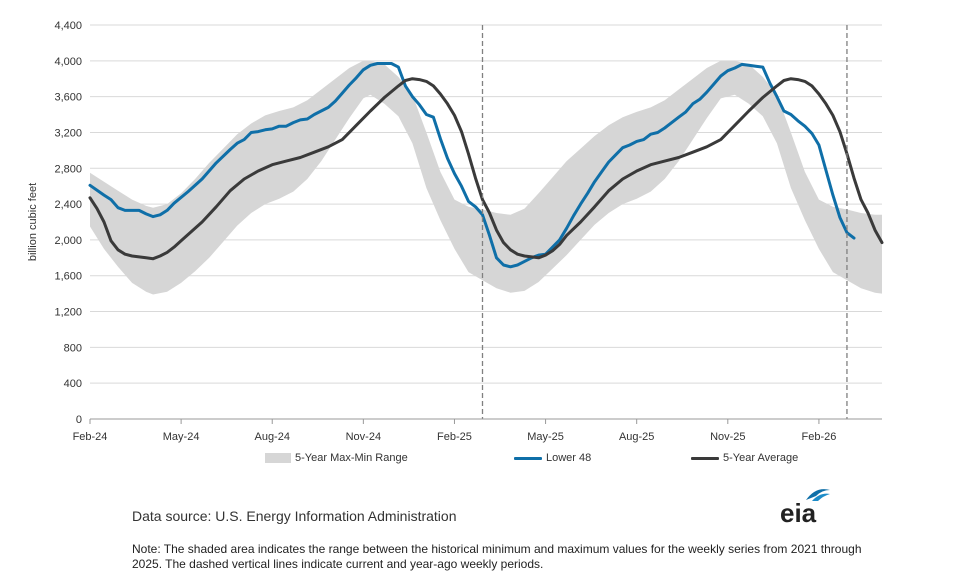  I want to click on y-tick-label: 3,200, so click(68, 133).